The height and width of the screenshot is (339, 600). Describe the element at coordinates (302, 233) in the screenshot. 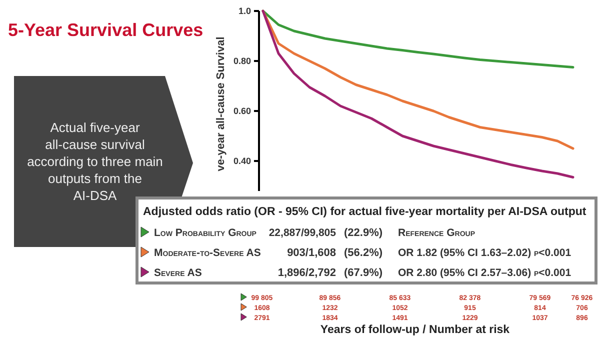

I see `text: 22,887/99,805` at that location.